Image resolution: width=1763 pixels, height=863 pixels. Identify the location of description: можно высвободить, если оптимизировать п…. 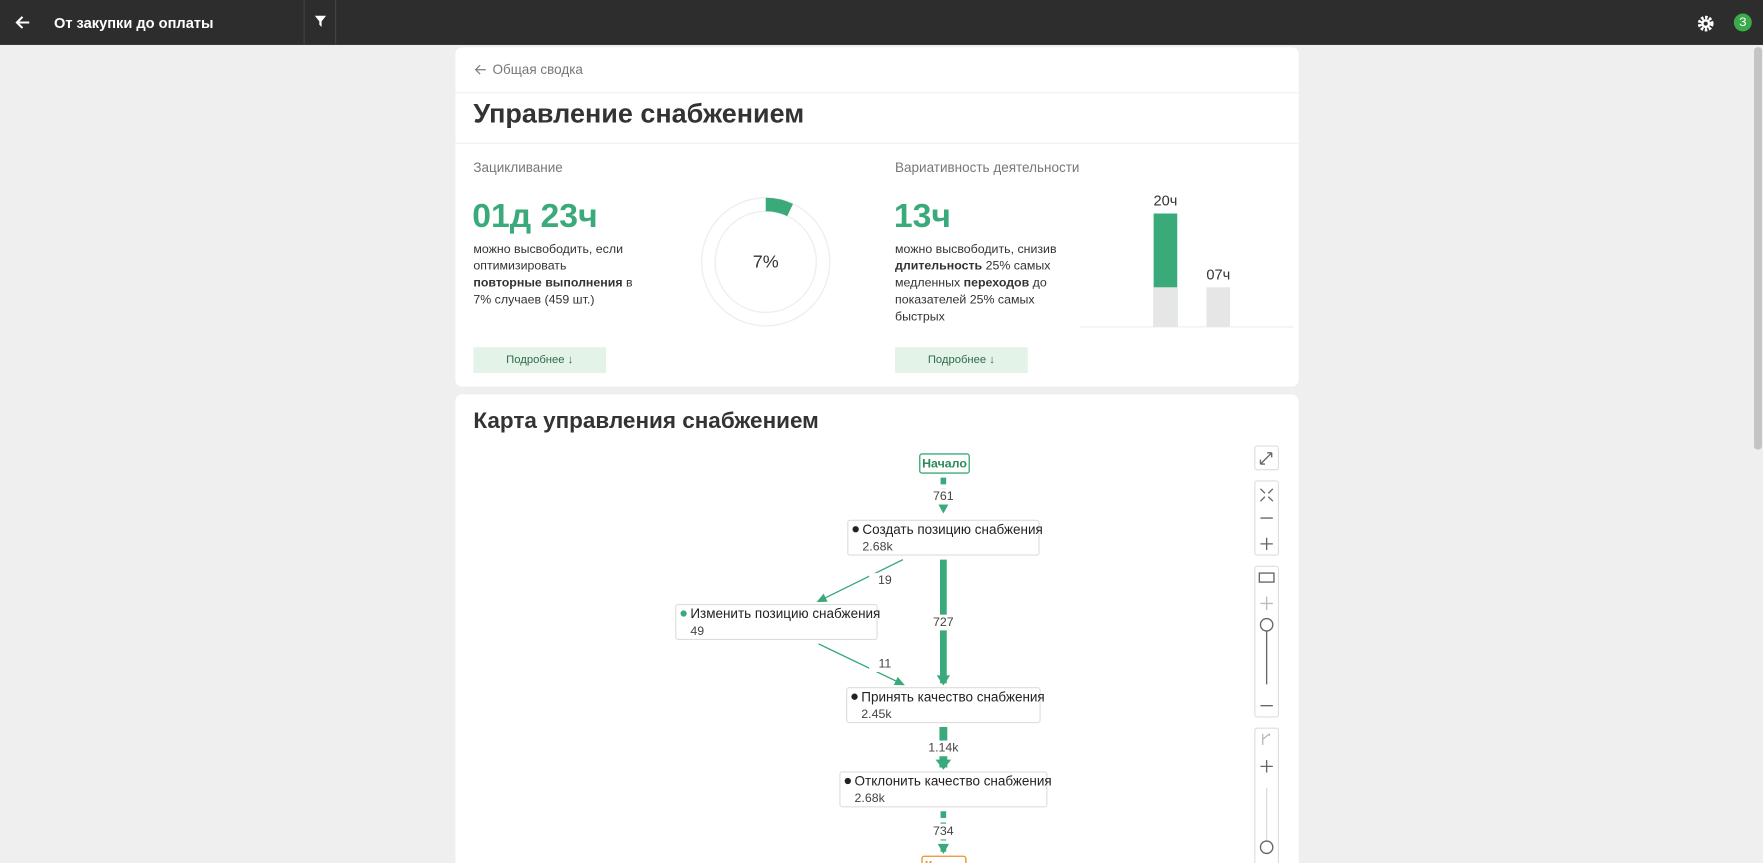
(553, 274).